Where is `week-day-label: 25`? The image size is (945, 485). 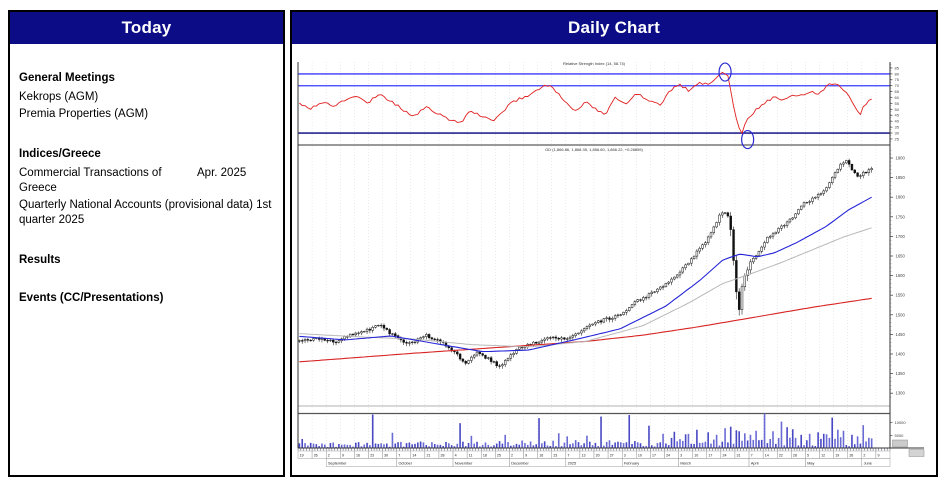 week-day-label: 25 is located at coordinates (499, 456).